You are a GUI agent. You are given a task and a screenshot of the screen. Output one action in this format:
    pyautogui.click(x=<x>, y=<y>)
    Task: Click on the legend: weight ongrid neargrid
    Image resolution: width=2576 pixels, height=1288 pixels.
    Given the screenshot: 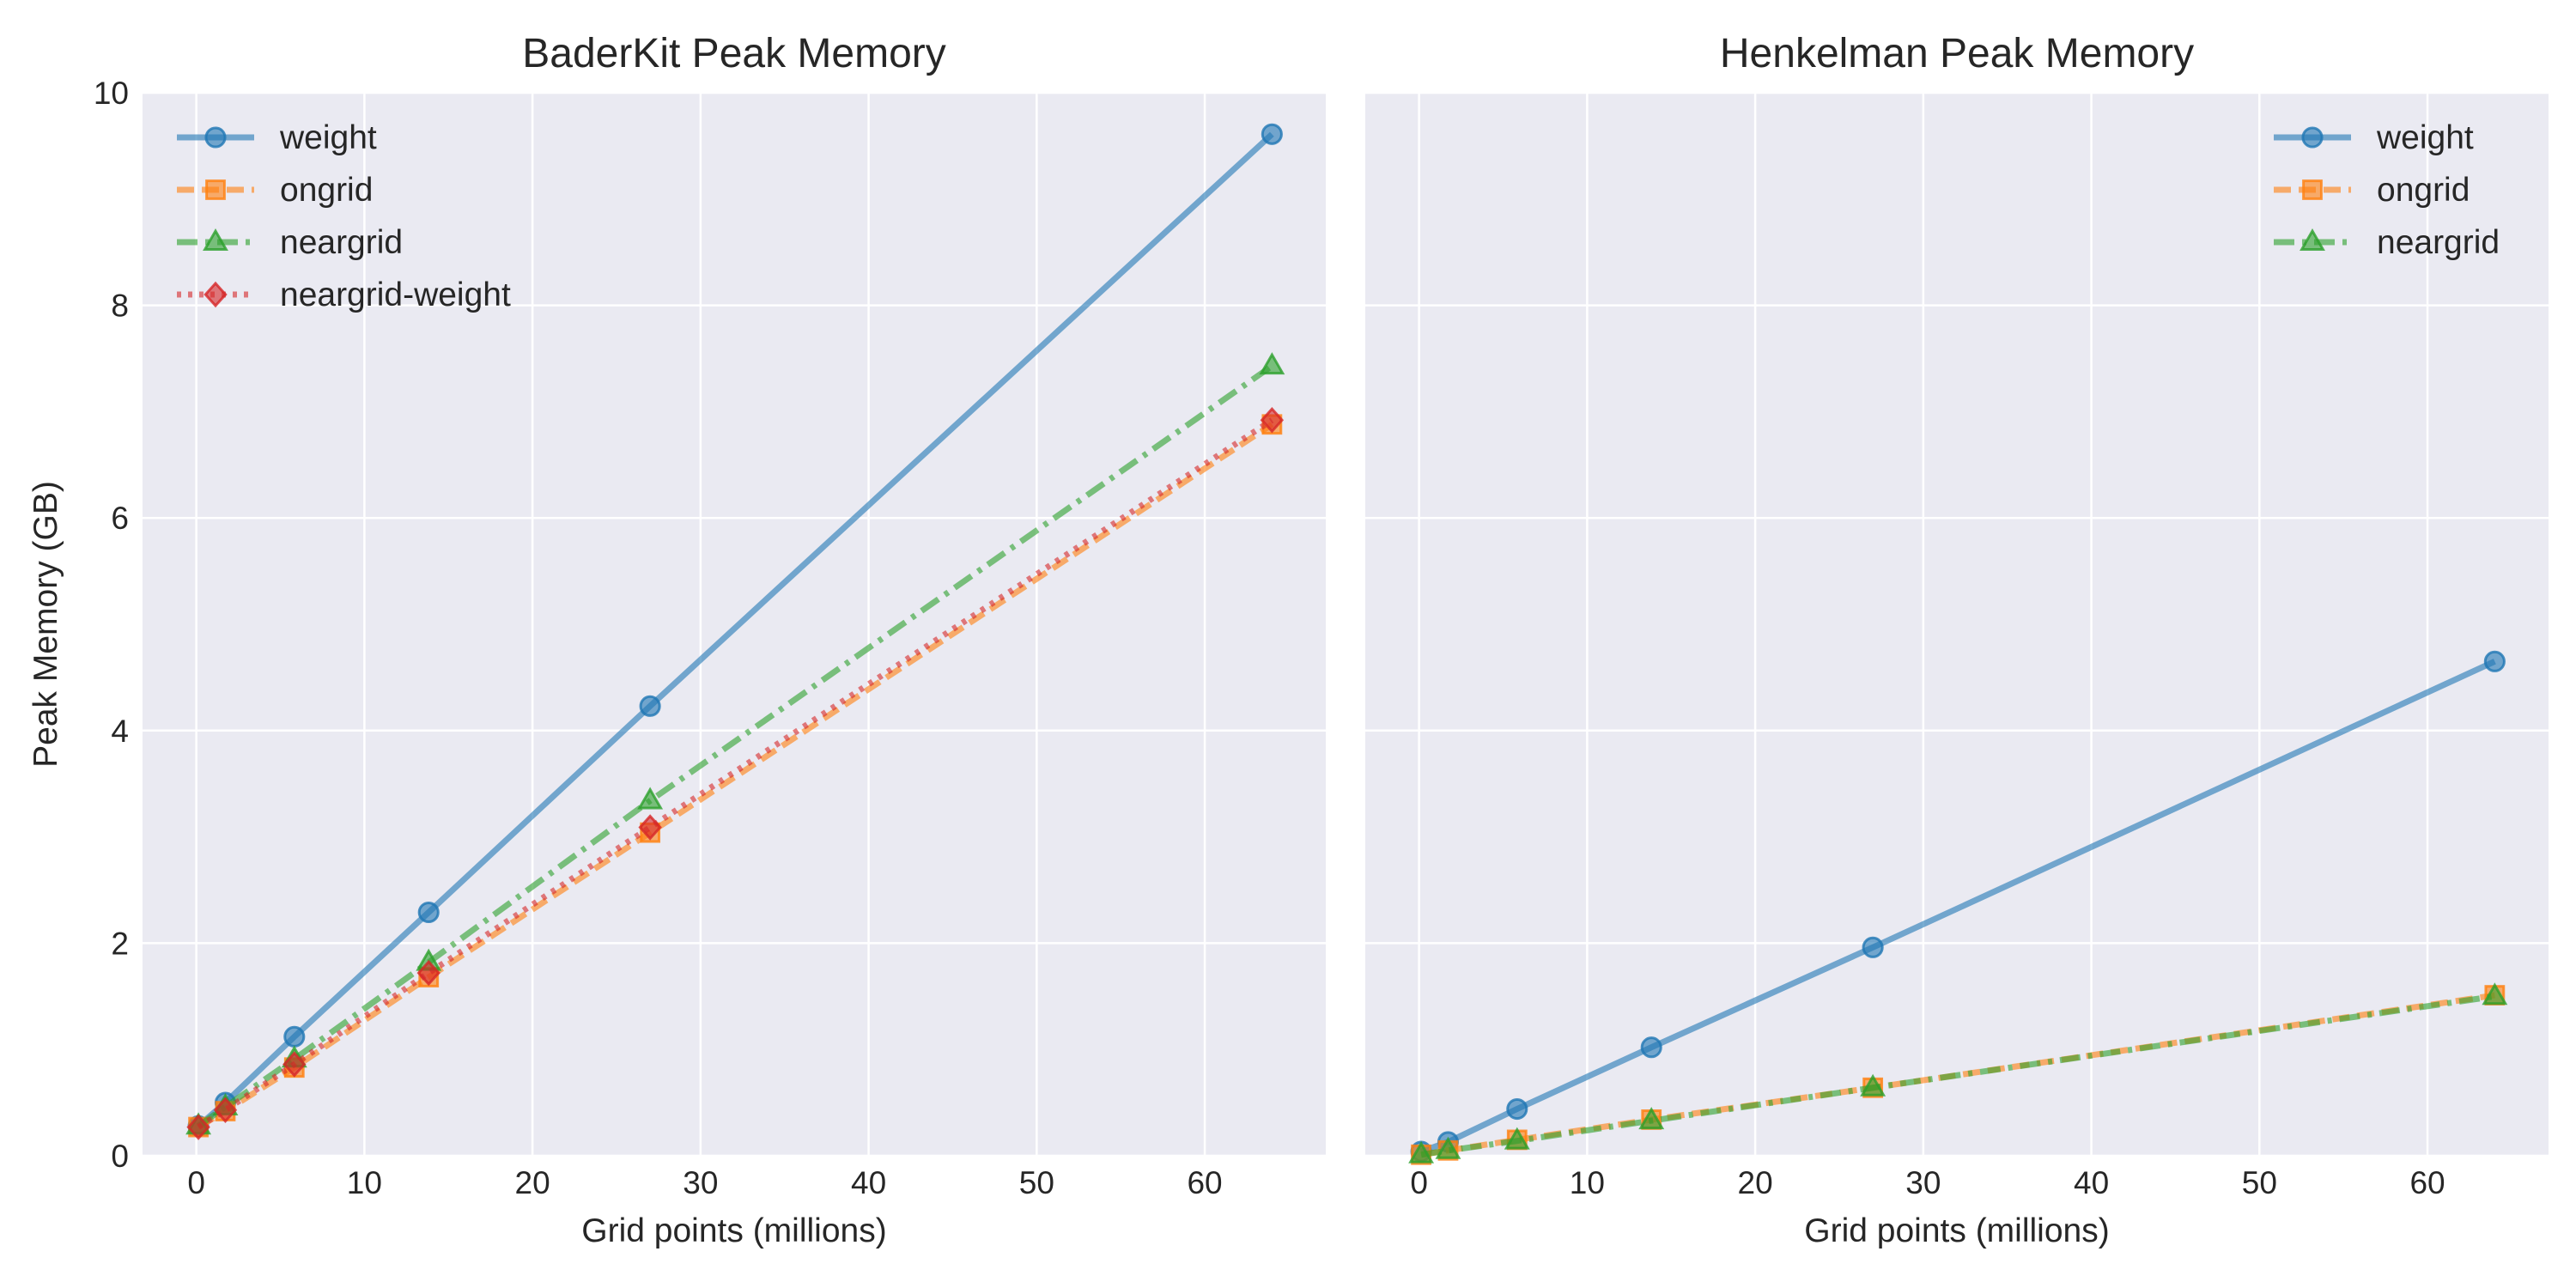 What is the action you would take?
    pyautogui.click(x=2387, y=190)
    